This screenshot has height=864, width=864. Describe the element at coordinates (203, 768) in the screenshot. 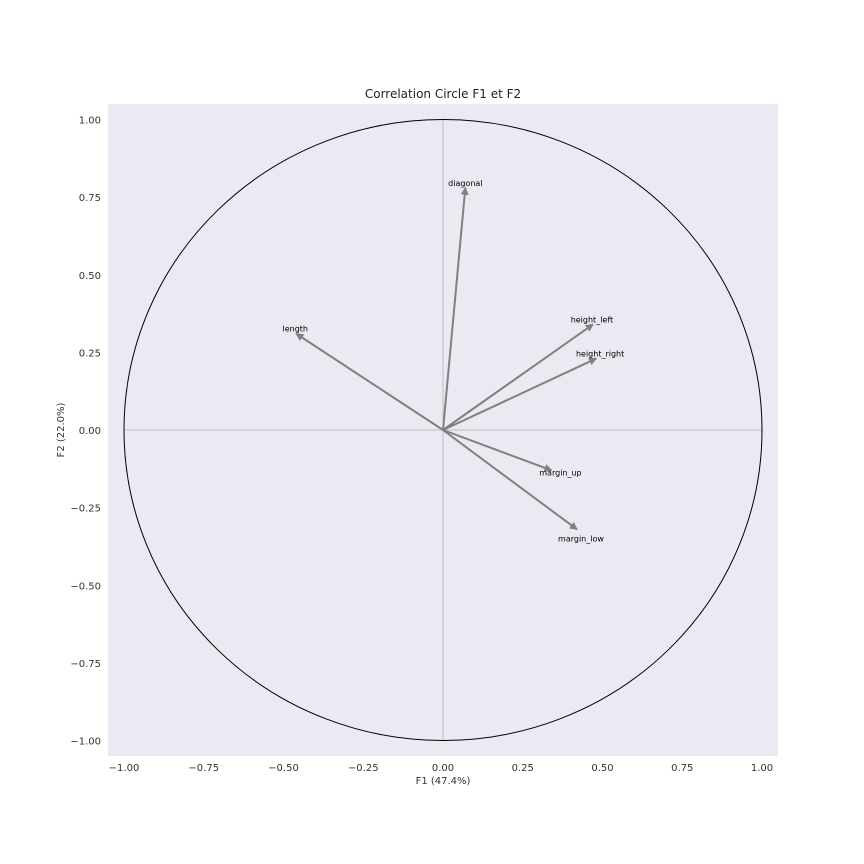

I see `x-tick-label: −0.75` at that location.